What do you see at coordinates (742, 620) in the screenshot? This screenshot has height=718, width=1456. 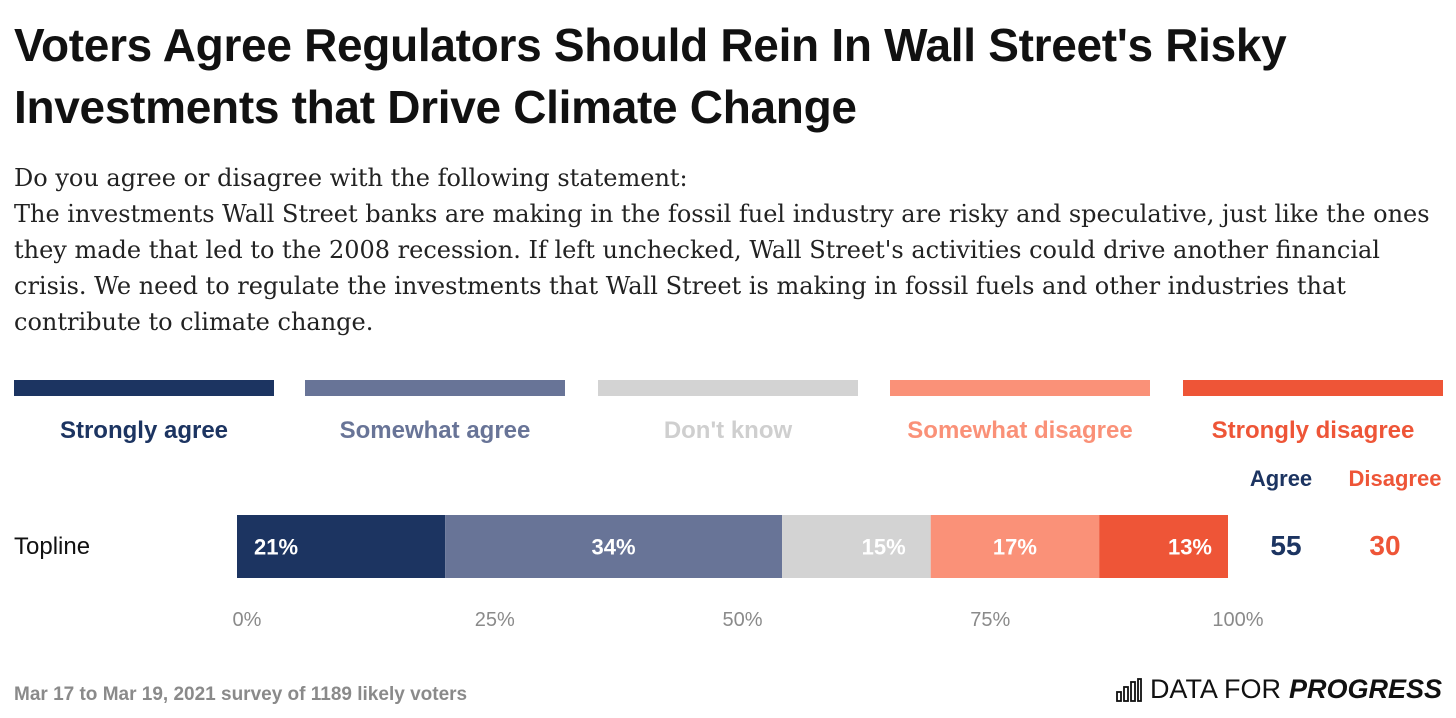 I see `x-tick-label: 50%` at bounding box center [742, 620].